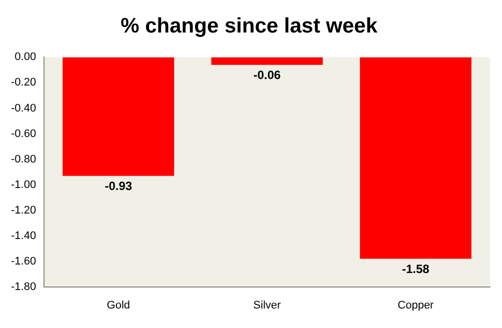 Image resolution: width=502 pixels, height=328 pixels. I want to click on x-tick-label: Silver, so click(267, 305).